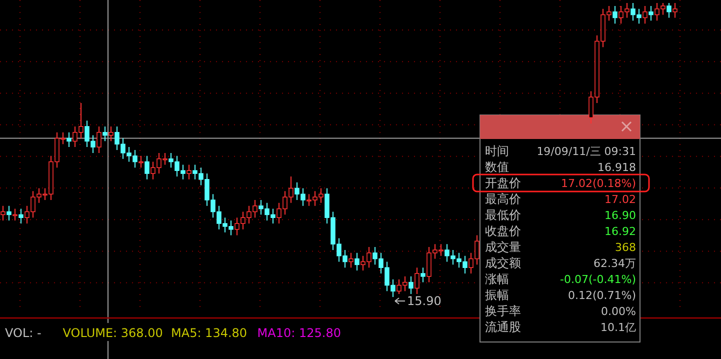 The height and width of the screenshot is (359, 721). What do you see at coordinates (497, 295) in the screenshot?
I see `category-label: 振幅` at bounding box center [497, 295].